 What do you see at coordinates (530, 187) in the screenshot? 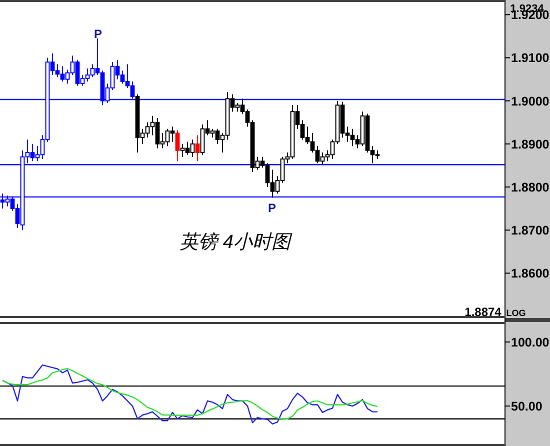
I see `y-tick-label: 1.8800` at bounding box center [530, 187].